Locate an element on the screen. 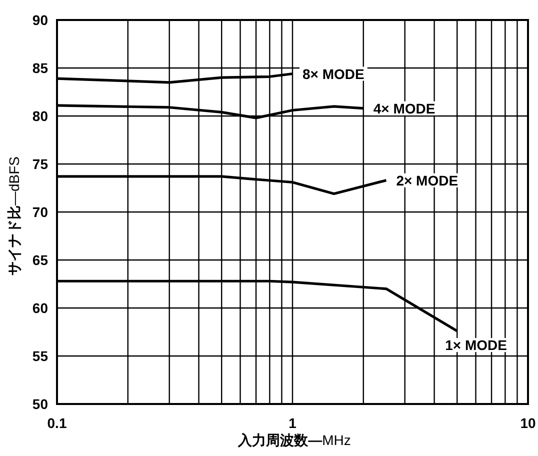 This screenshot has width=538, height=456. y-axis-title: サイナド比—dBFS is located at coordinates (14, 216).